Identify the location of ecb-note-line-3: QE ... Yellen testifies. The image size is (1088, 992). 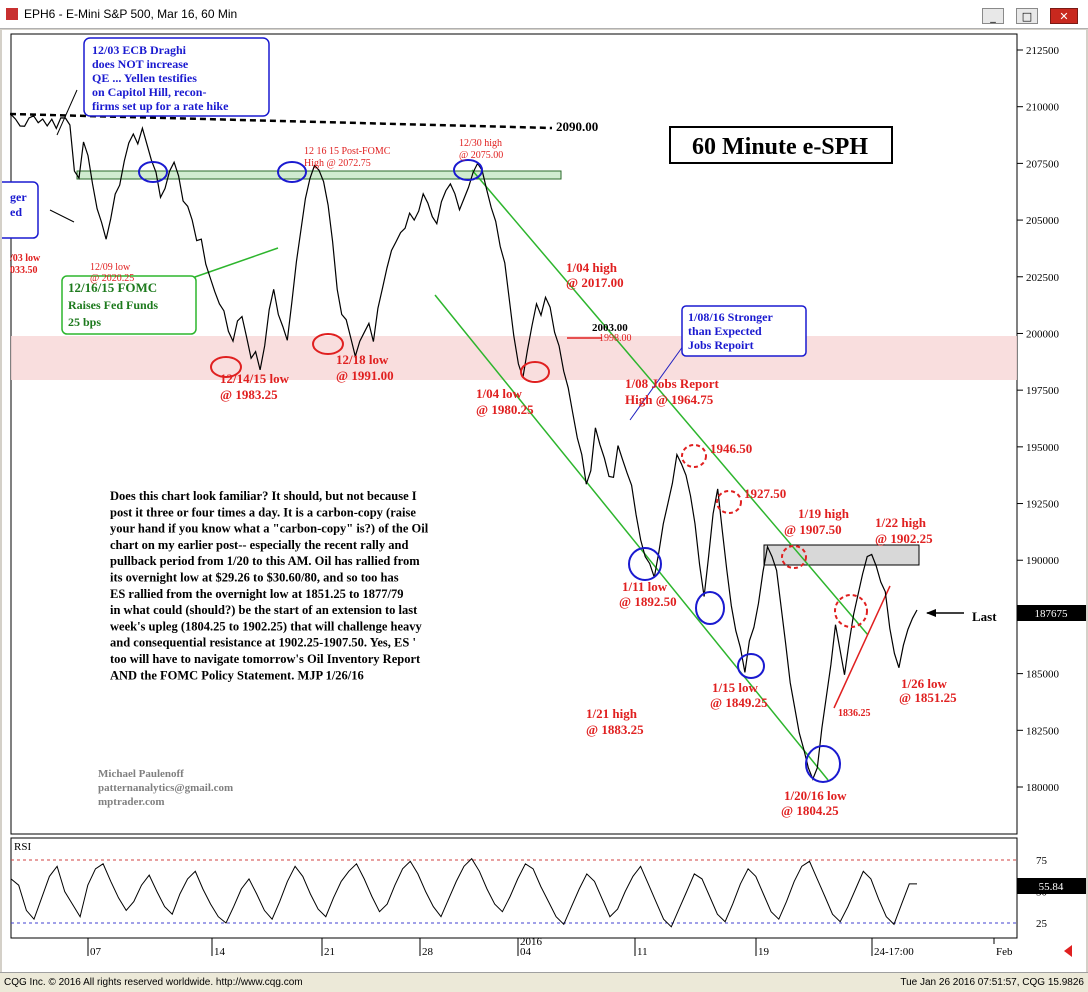
(144, 78).